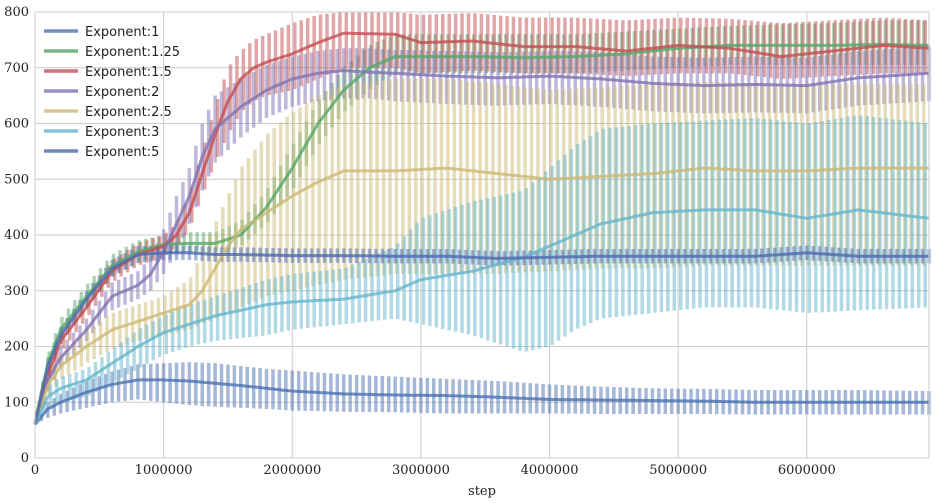  I want to click on y-tick-label: 700, so click(16, 68).